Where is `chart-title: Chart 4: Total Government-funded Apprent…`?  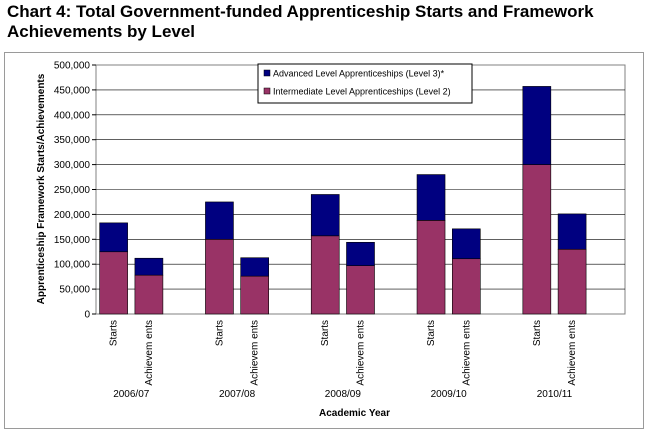
chart-title: Chart 4: Total Government-funded Apprent… is located at coordinates (300, 21).